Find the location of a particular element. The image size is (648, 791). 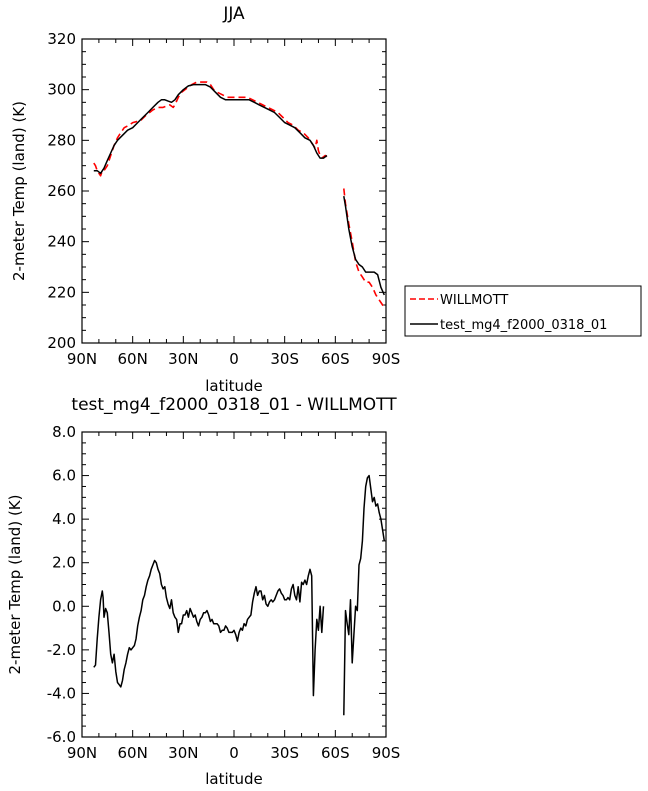

chart-title: JJA is located at coordinates (233, 14).